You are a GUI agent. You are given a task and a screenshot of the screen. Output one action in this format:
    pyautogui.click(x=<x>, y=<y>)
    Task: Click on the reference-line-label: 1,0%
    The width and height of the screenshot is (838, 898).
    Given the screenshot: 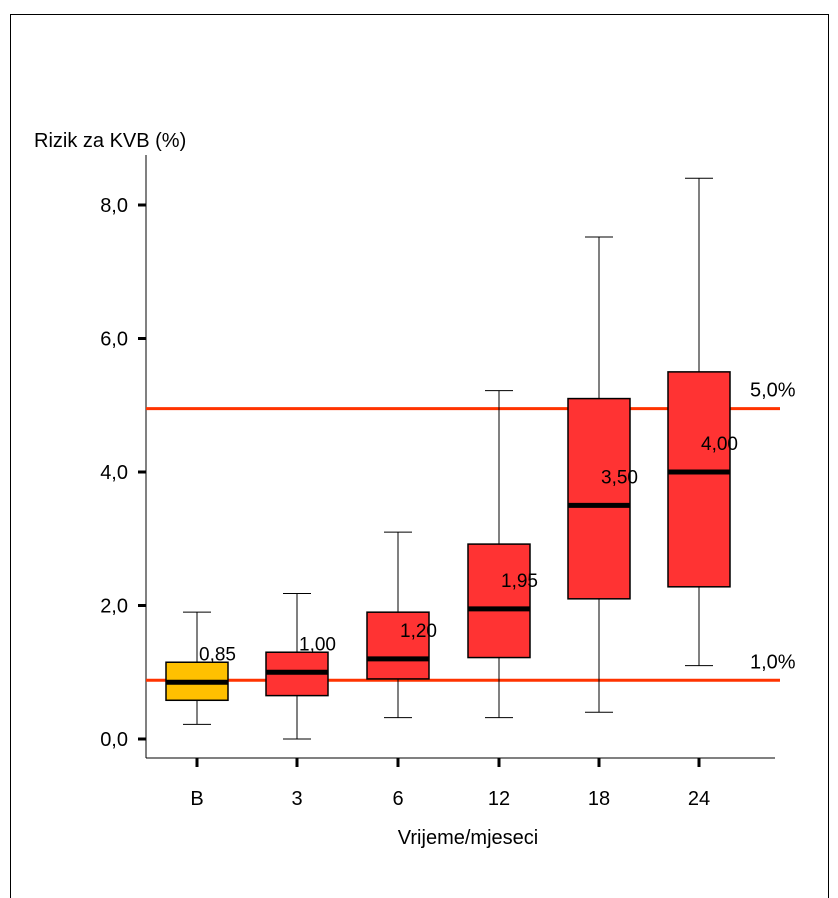 What is the action you would take?
    pyautogui.click(x=773, y=662)
    